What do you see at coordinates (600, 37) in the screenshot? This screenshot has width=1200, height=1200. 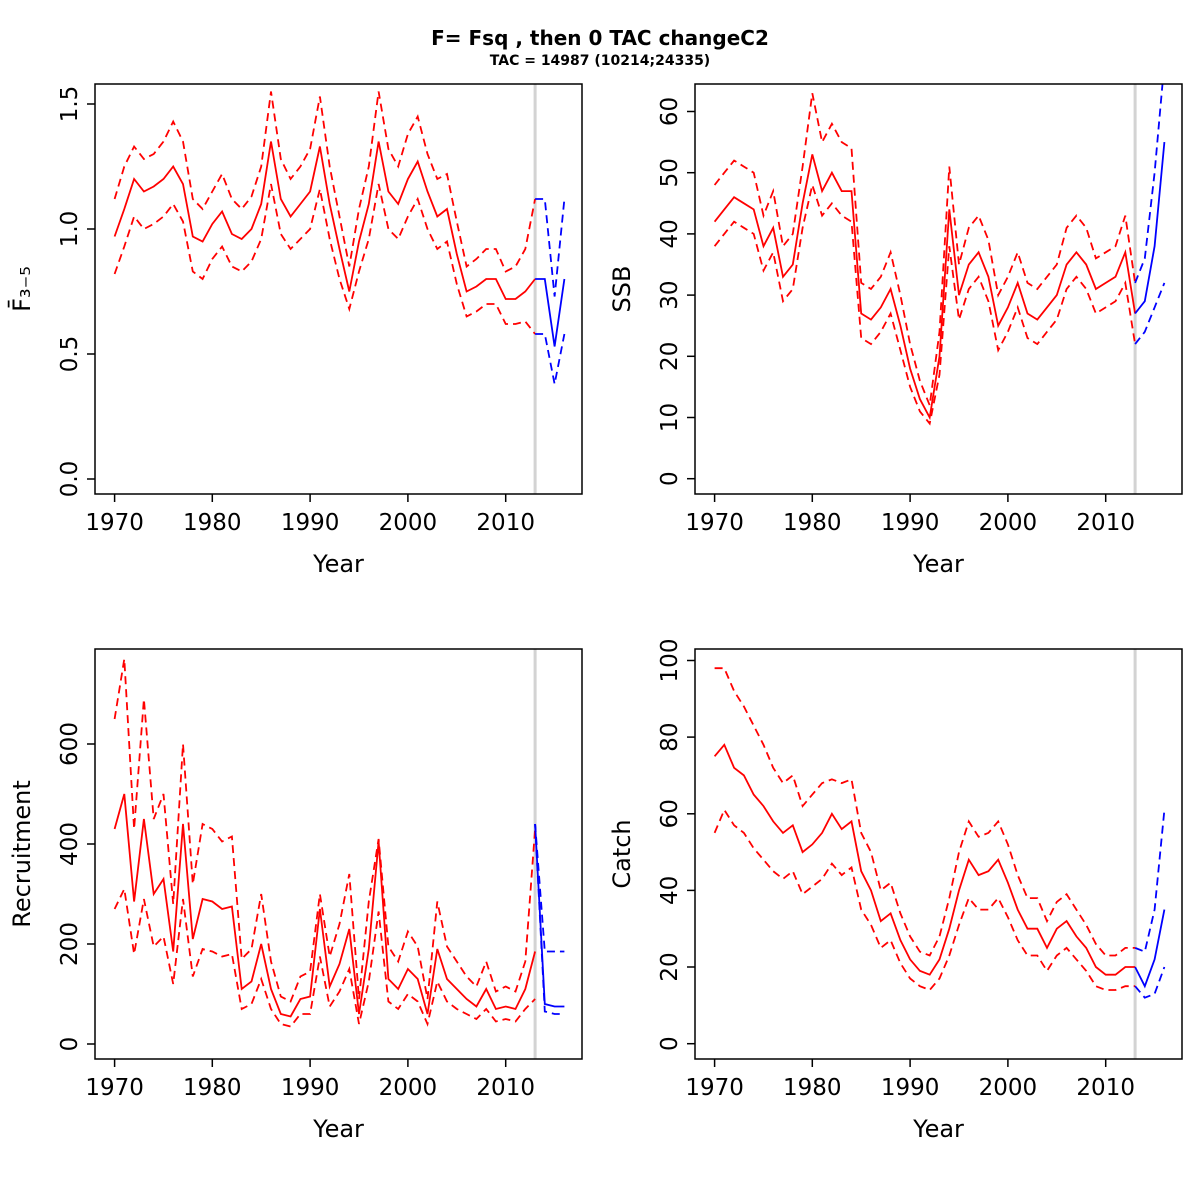 I see `figure-title: F= Fsq , then 0 TAC changeC2` at bounding box center [600, 37].